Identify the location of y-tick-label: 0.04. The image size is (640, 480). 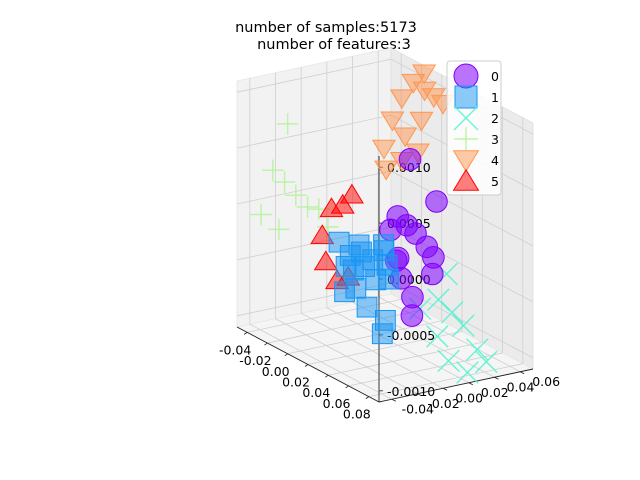
(521, 386).